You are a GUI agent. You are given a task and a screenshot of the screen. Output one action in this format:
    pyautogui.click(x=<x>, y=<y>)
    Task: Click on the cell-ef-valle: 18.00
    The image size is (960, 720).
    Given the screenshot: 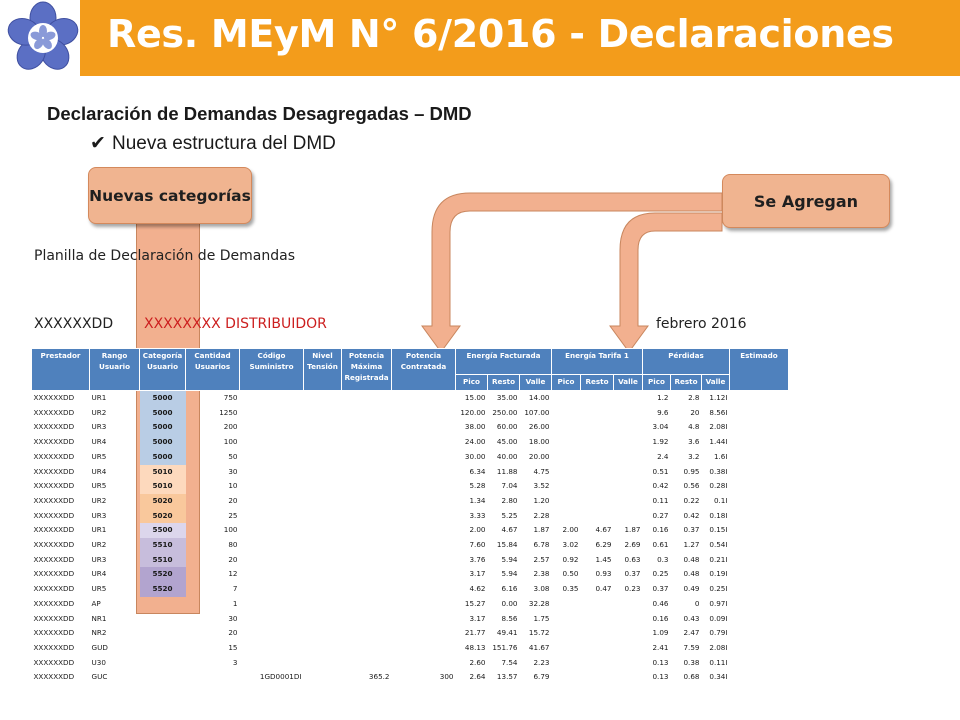 What is the action you would take?
    pyautogui.click(x=539, y=442)
    